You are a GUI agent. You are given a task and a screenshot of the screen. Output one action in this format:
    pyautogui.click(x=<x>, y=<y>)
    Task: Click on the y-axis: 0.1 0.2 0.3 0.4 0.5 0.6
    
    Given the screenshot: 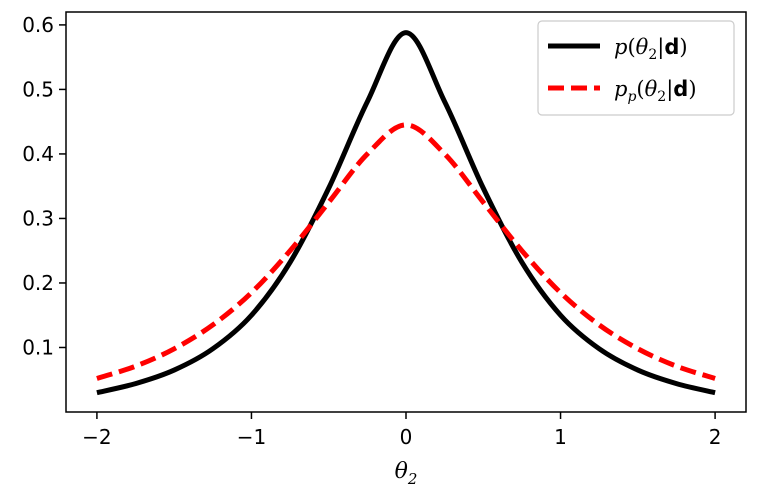 What is the action you would take?
    pyautogui.click(x=44, y=186)
    